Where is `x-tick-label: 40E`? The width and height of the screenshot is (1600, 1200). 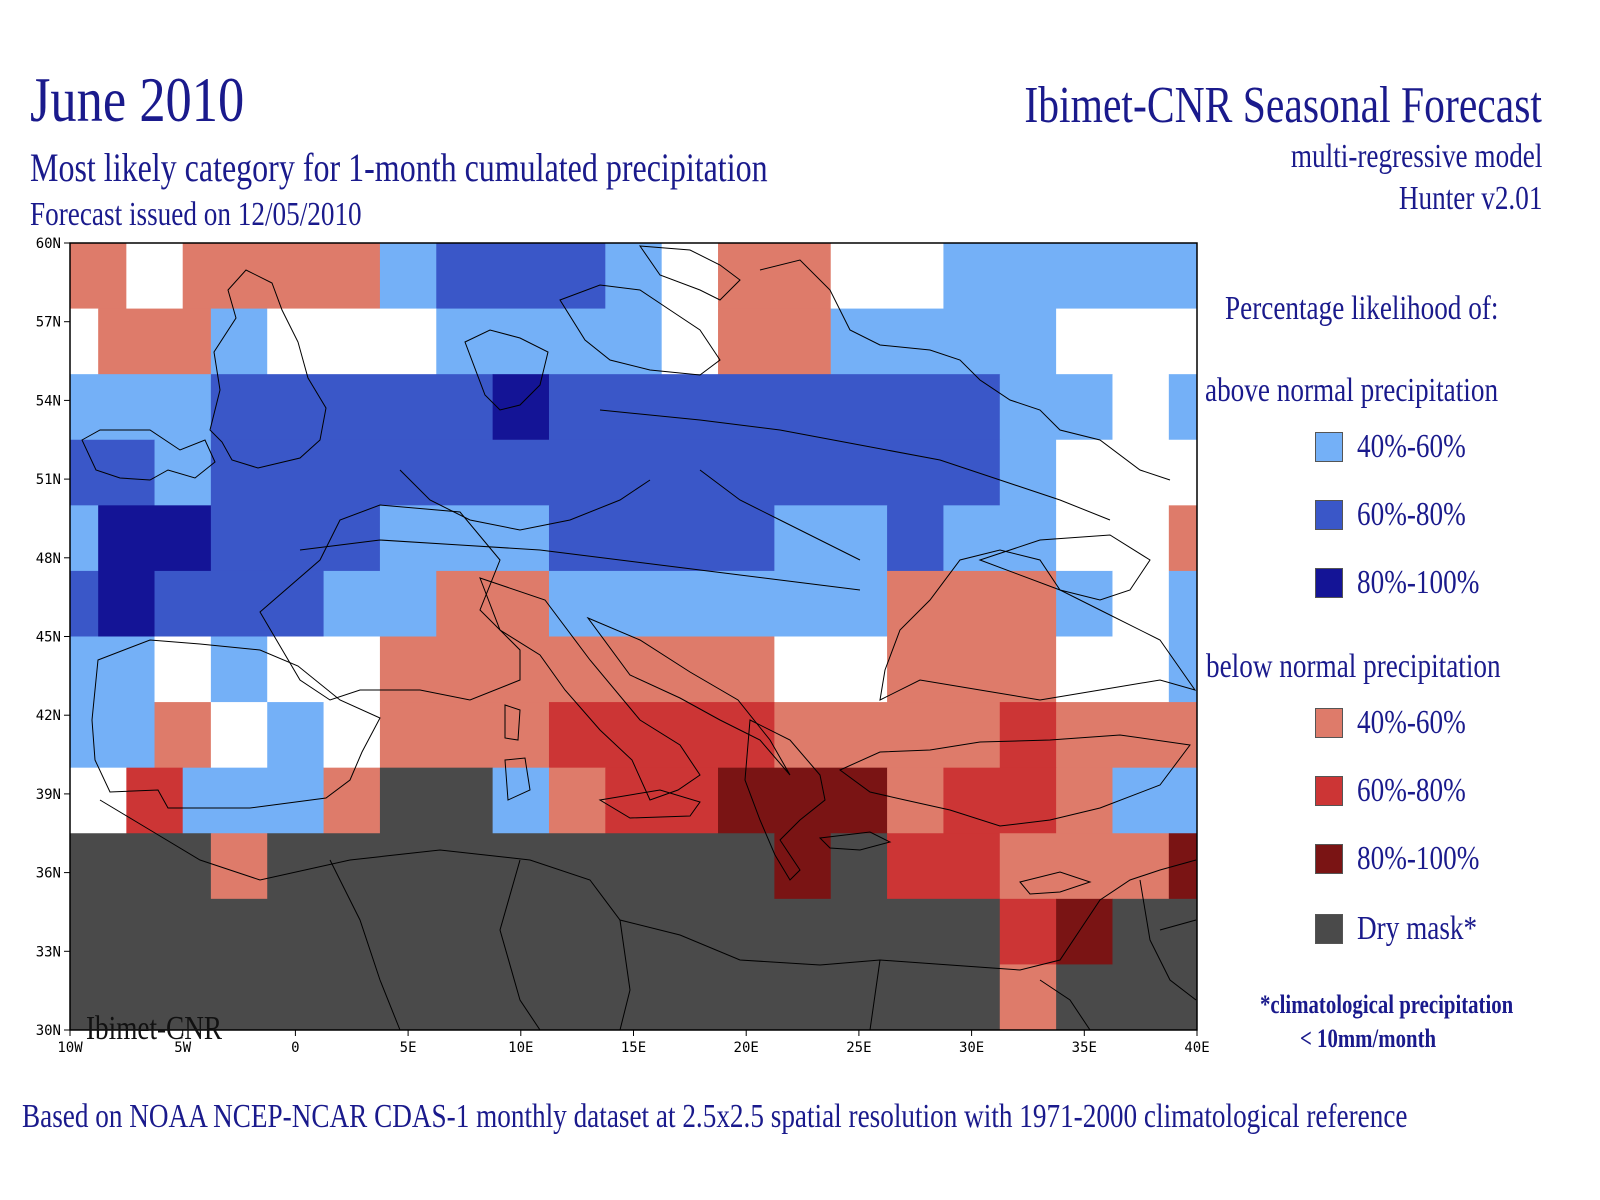 x-tick-label: 40E is located at coordinates (1196, 1048).